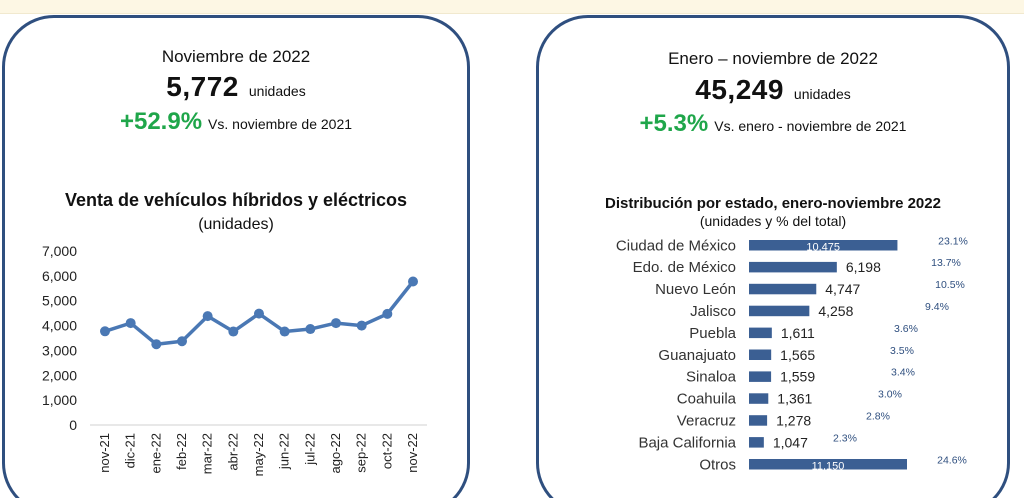 The width and height of the screenshot is (1024, 498). I want to click on line-chart-y-tick: 4,000, so click(59, 326).